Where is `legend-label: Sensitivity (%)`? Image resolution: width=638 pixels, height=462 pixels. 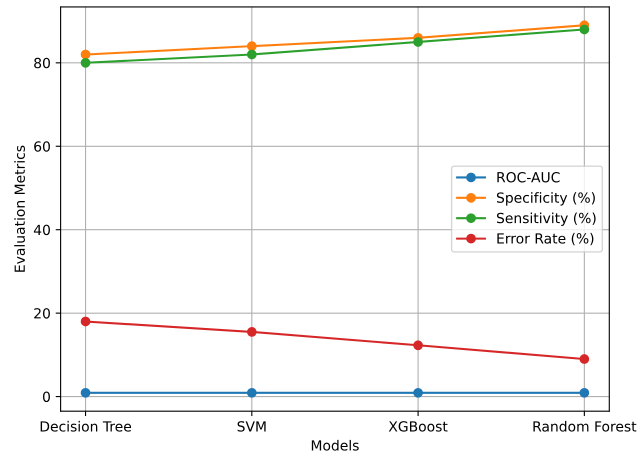
legend-label: Sensitivity (%) is located at coordinates (546, 219).